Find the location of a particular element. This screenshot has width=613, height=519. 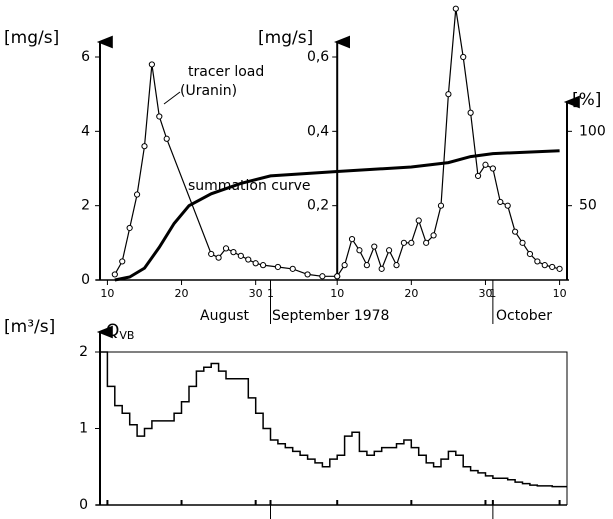

y3-axis-label: [%] is located at coordinates (586, 100).